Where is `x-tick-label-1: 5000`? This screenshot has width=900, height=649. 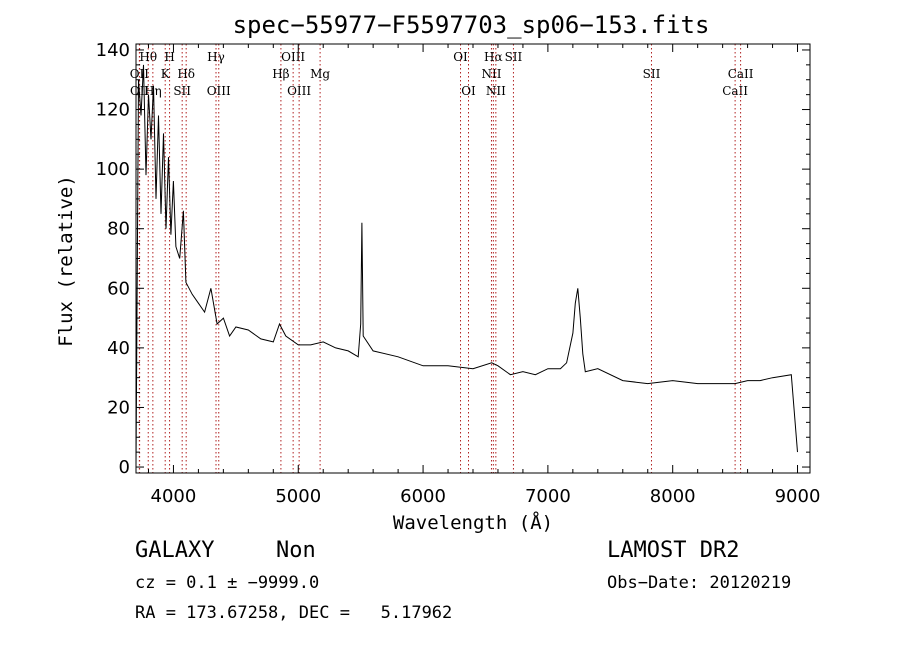
x-tick-label-1: 5000 is located at coordinates (298, 496).